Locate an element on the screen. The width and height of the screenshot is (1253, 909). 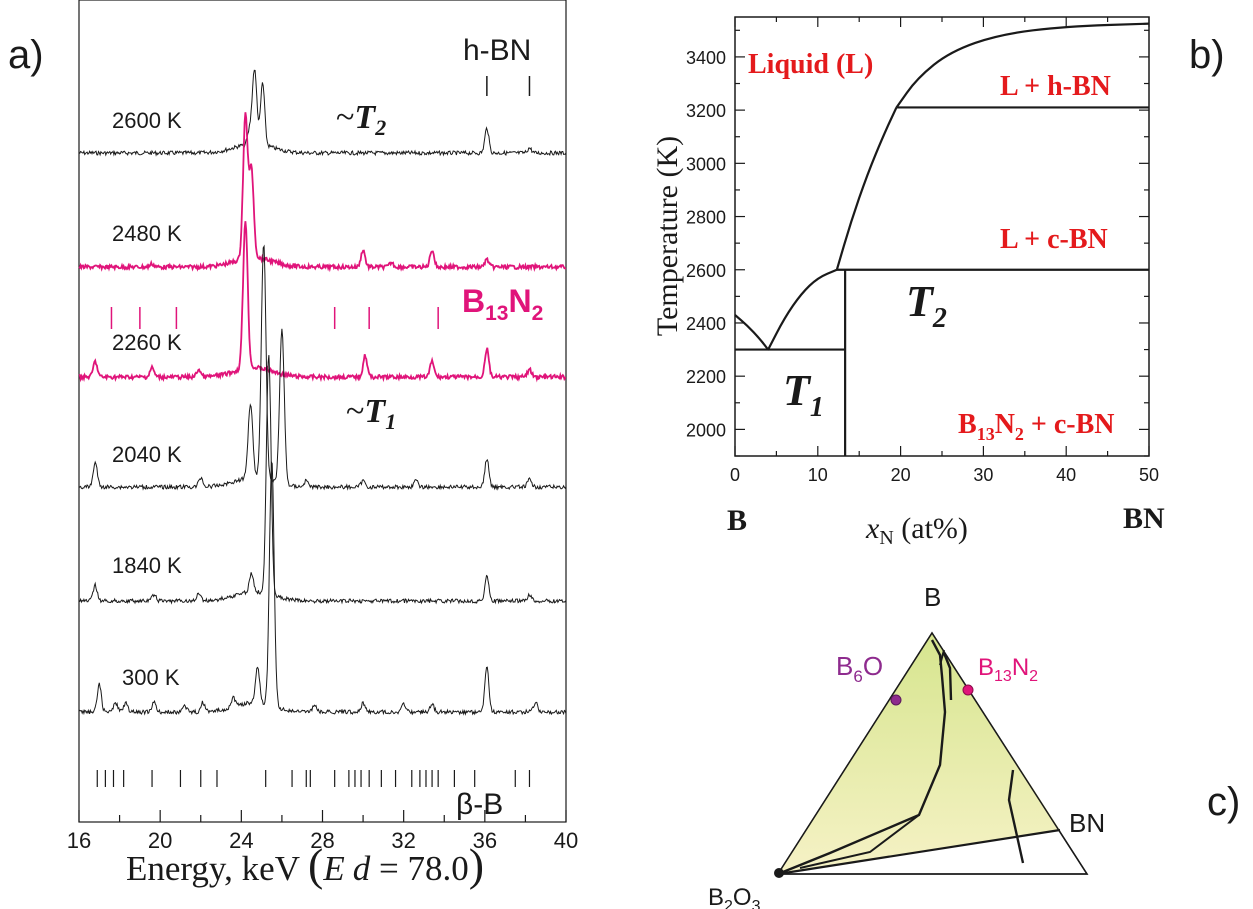
region-l-hbn: L + h-BN is located at coordinates (1055, 86).